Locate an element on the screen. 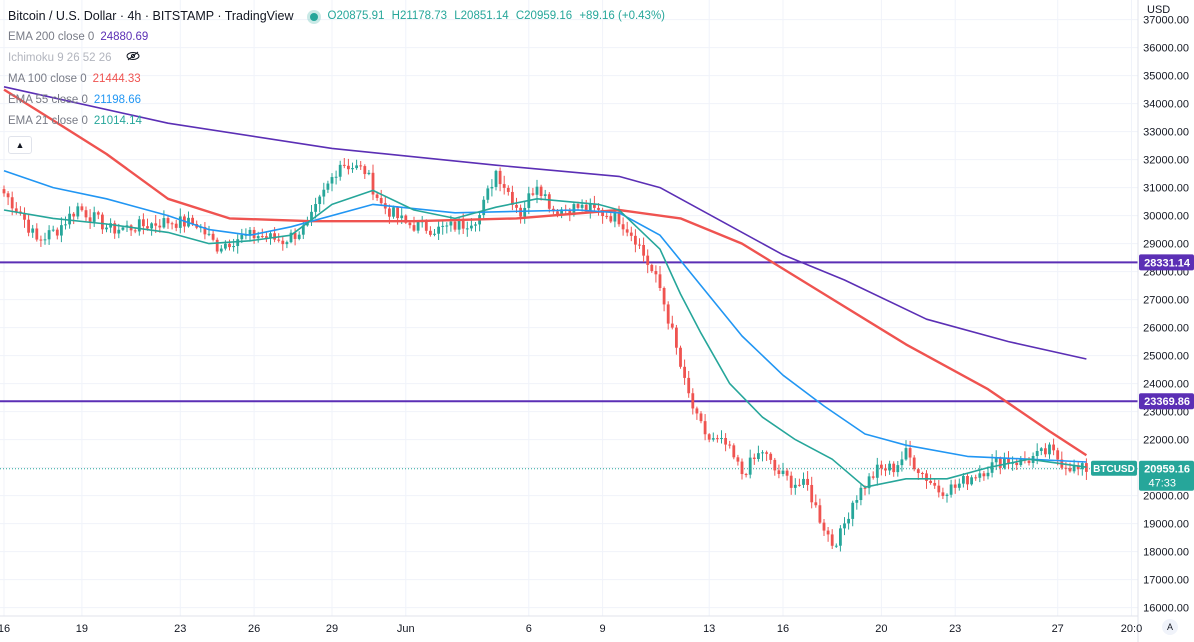 This screenshot has width=1194, height=642. low-value: L20851.14 is located at coordinates (481, 16).